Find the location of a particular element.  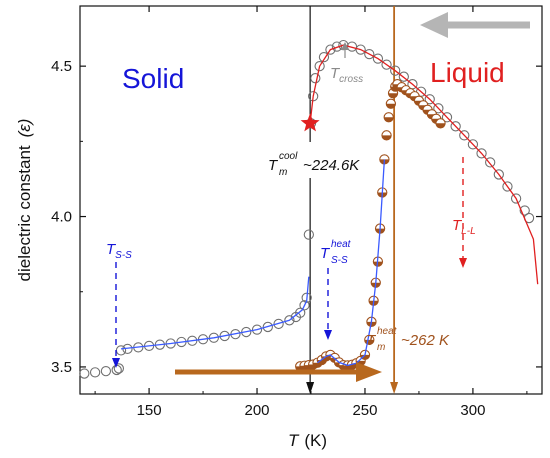

svg-text: ~224.6K is located at coordinates (331, 165).